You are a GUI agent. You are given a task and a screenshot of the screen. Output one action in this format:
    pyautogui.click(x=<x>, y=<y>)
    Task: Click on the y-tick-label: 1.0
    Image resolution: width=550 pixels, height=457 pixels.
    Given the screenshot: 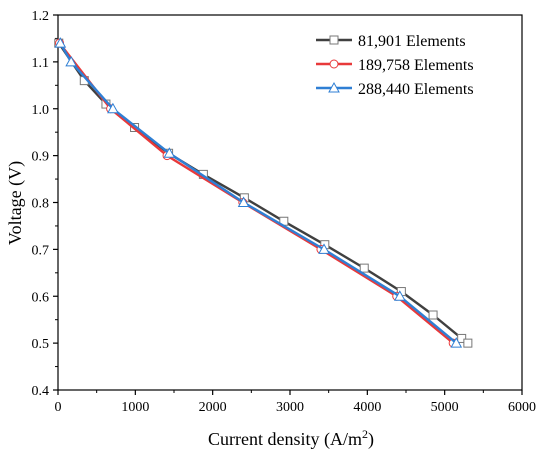 What is the action you would take?
    pyautogui.click(x=41, y=110)
    